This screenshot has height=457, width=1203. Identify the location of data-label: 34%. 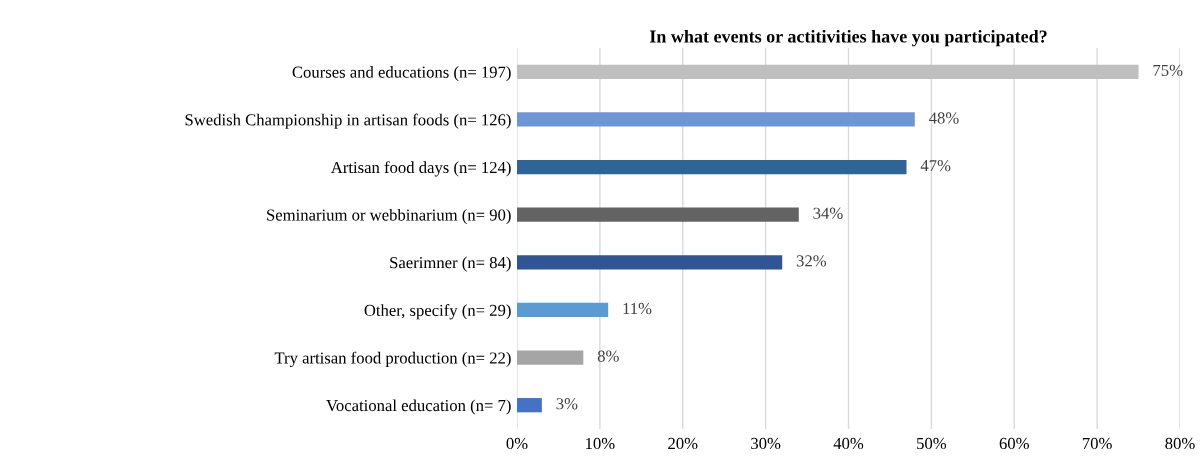
(828, 213).